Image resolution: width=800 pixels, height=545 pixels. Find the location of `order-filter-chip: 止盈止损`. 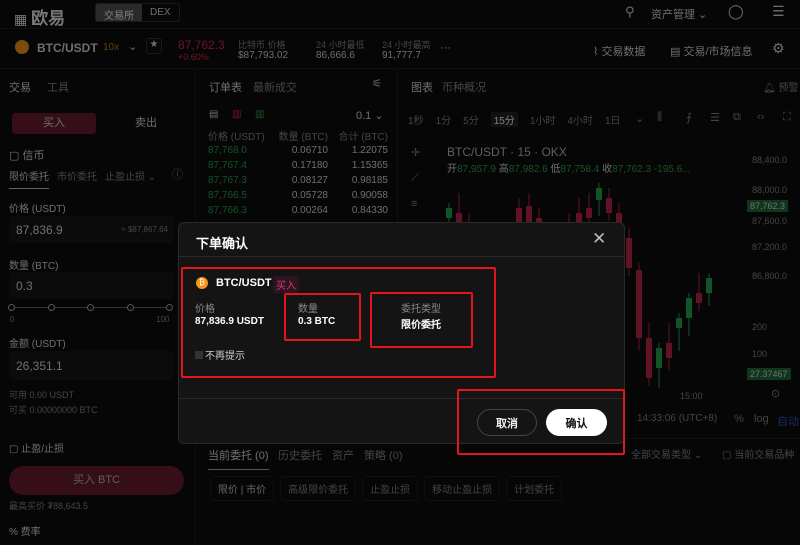

order-filter-chip: 止盈止损 is located at coordinates (390, 488).